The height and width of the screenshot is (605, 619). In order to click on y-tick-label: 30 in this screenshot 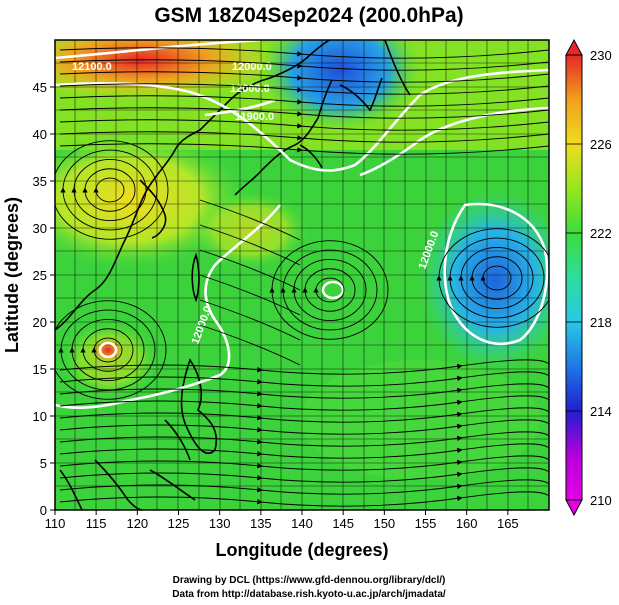, I will do `click(40, 228)`.